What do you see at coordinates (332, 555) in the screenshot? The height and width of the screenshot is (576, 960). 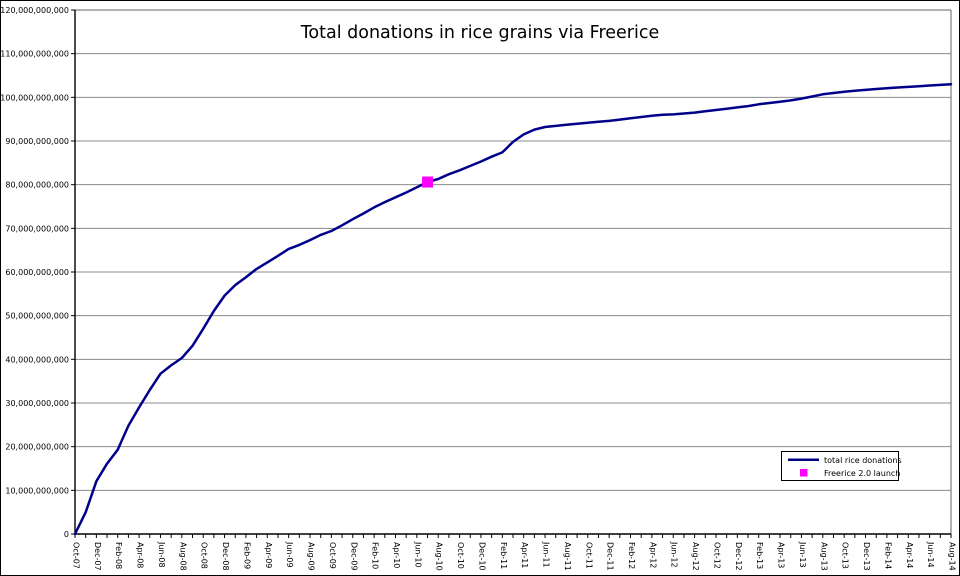 I see `x-axis-tick-label: Oct-09` at bounding box center [332, 555].